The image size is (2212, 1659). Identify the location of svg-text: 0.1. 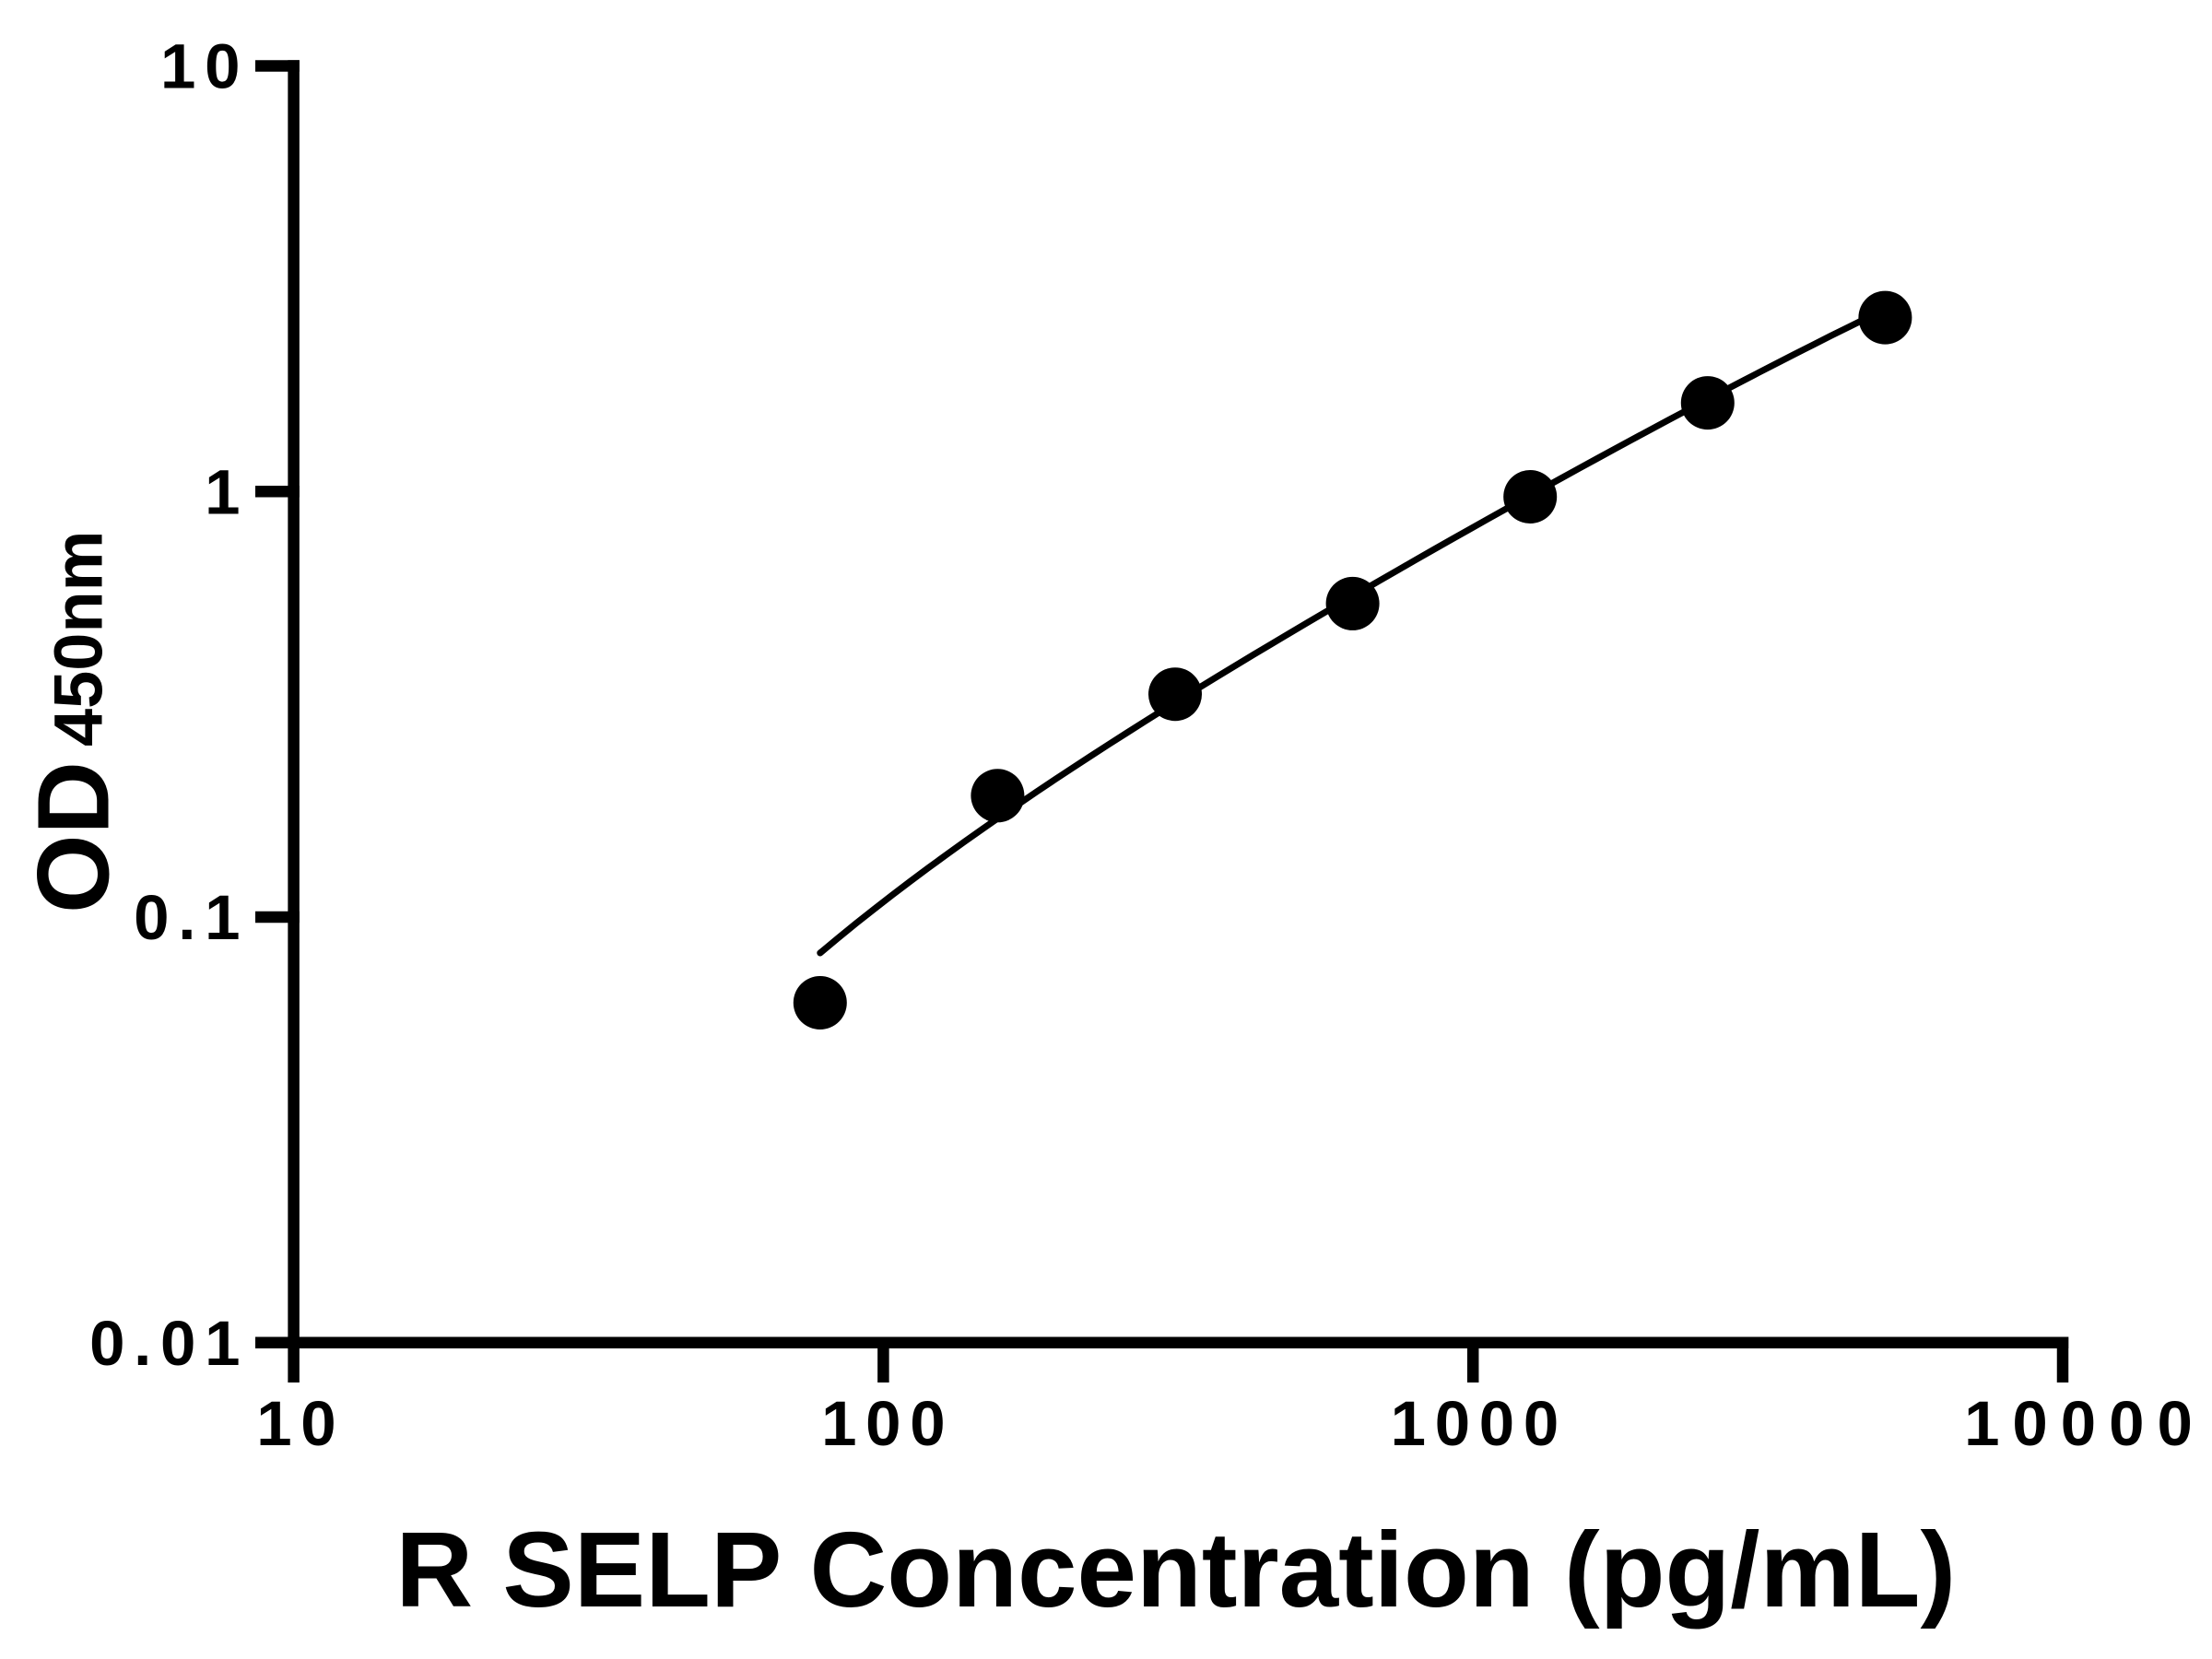
(191, 917).